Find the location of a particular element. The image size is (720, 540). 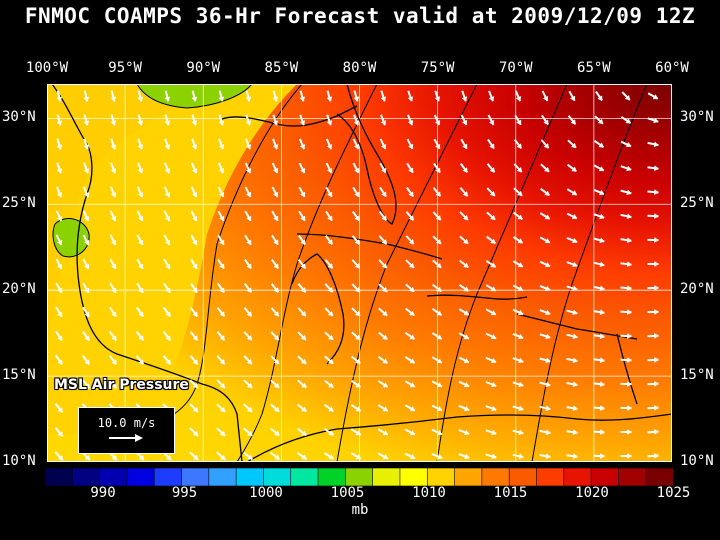

legend-unit: mb is located at coordinates (360, 510).